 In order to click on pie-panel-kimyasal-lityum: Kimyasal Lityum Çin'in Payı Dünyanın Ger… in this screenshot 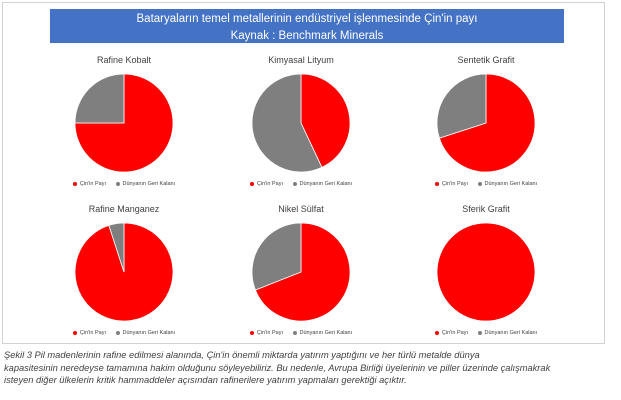, I will do `click(301, 125)`.